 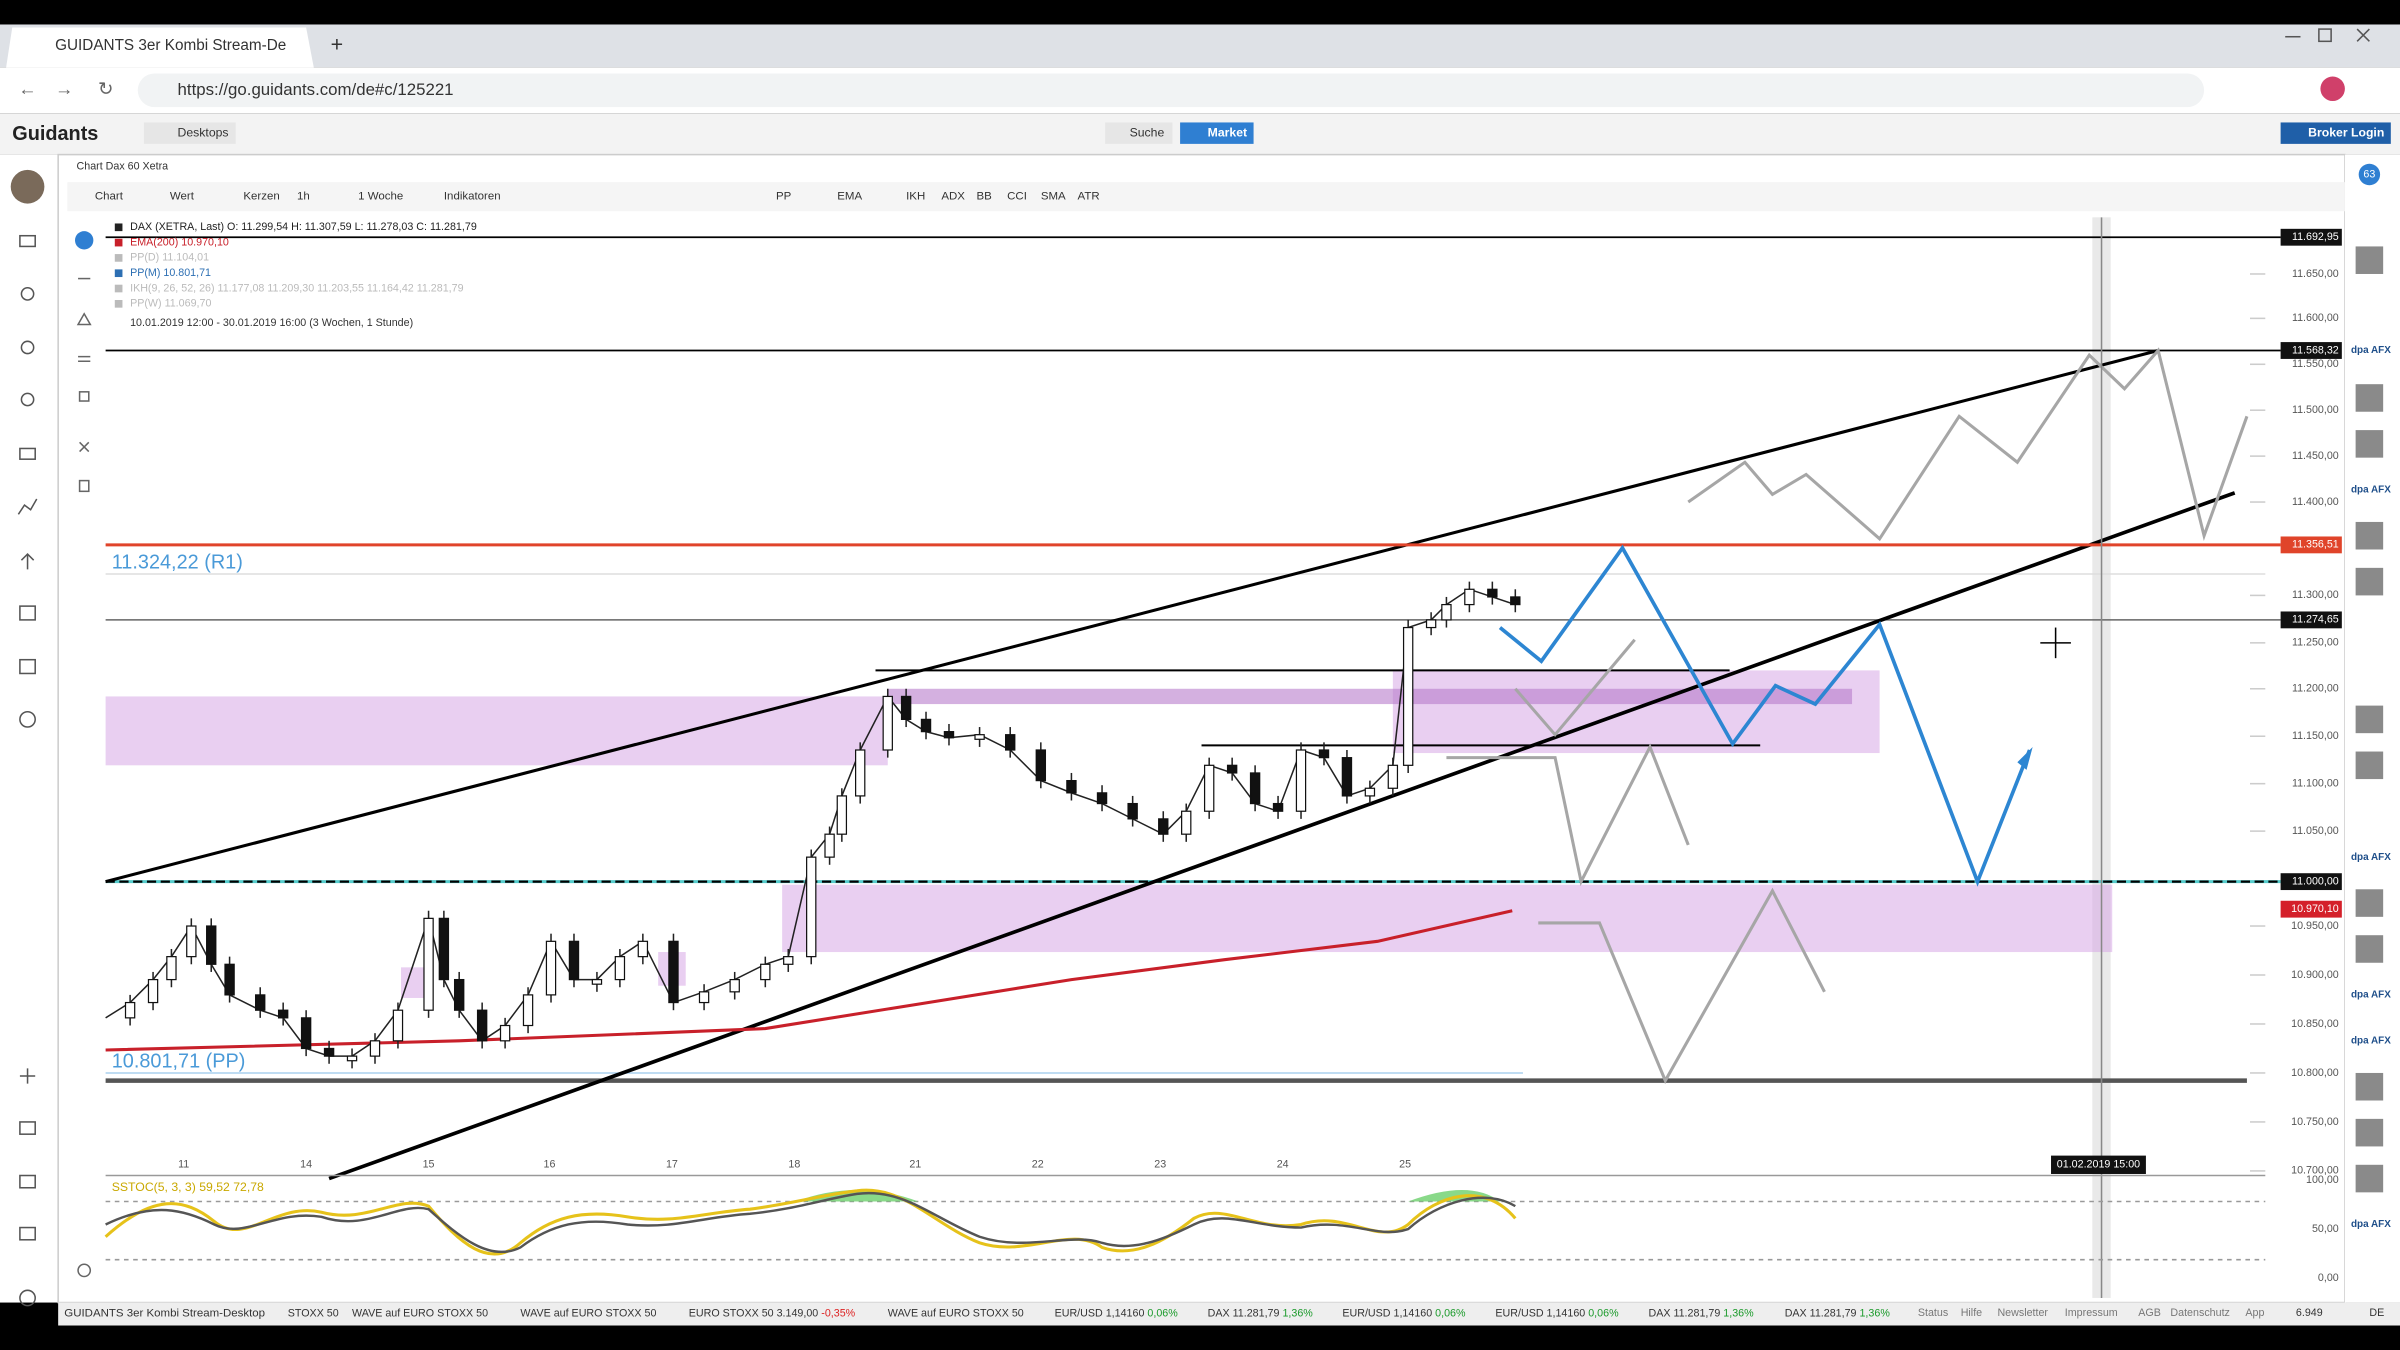 I want to click on tab-bar, so click(x=1200, y=46).